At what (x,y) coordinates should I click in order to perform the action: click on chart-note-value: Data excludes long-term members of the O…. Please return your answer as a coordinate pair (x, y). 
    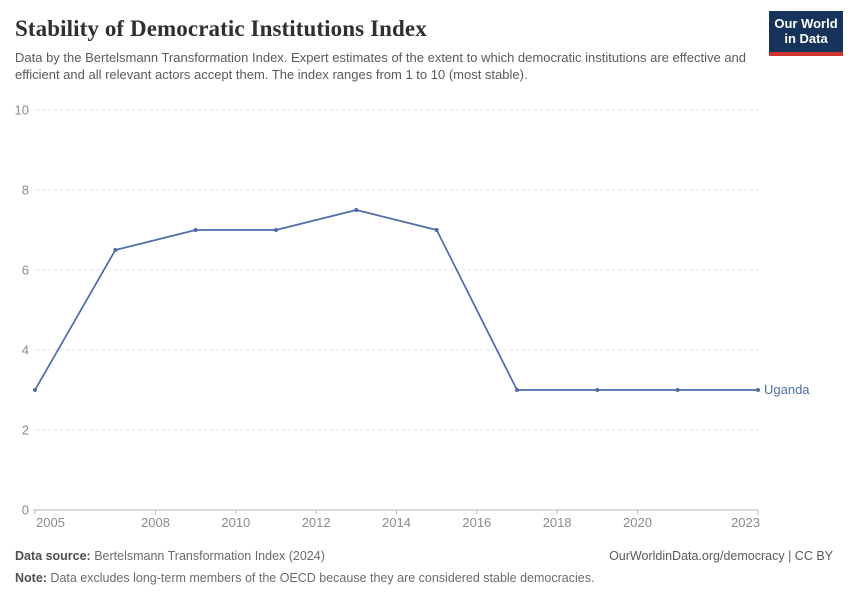
    Looking at the image, I should click on (320, 578).